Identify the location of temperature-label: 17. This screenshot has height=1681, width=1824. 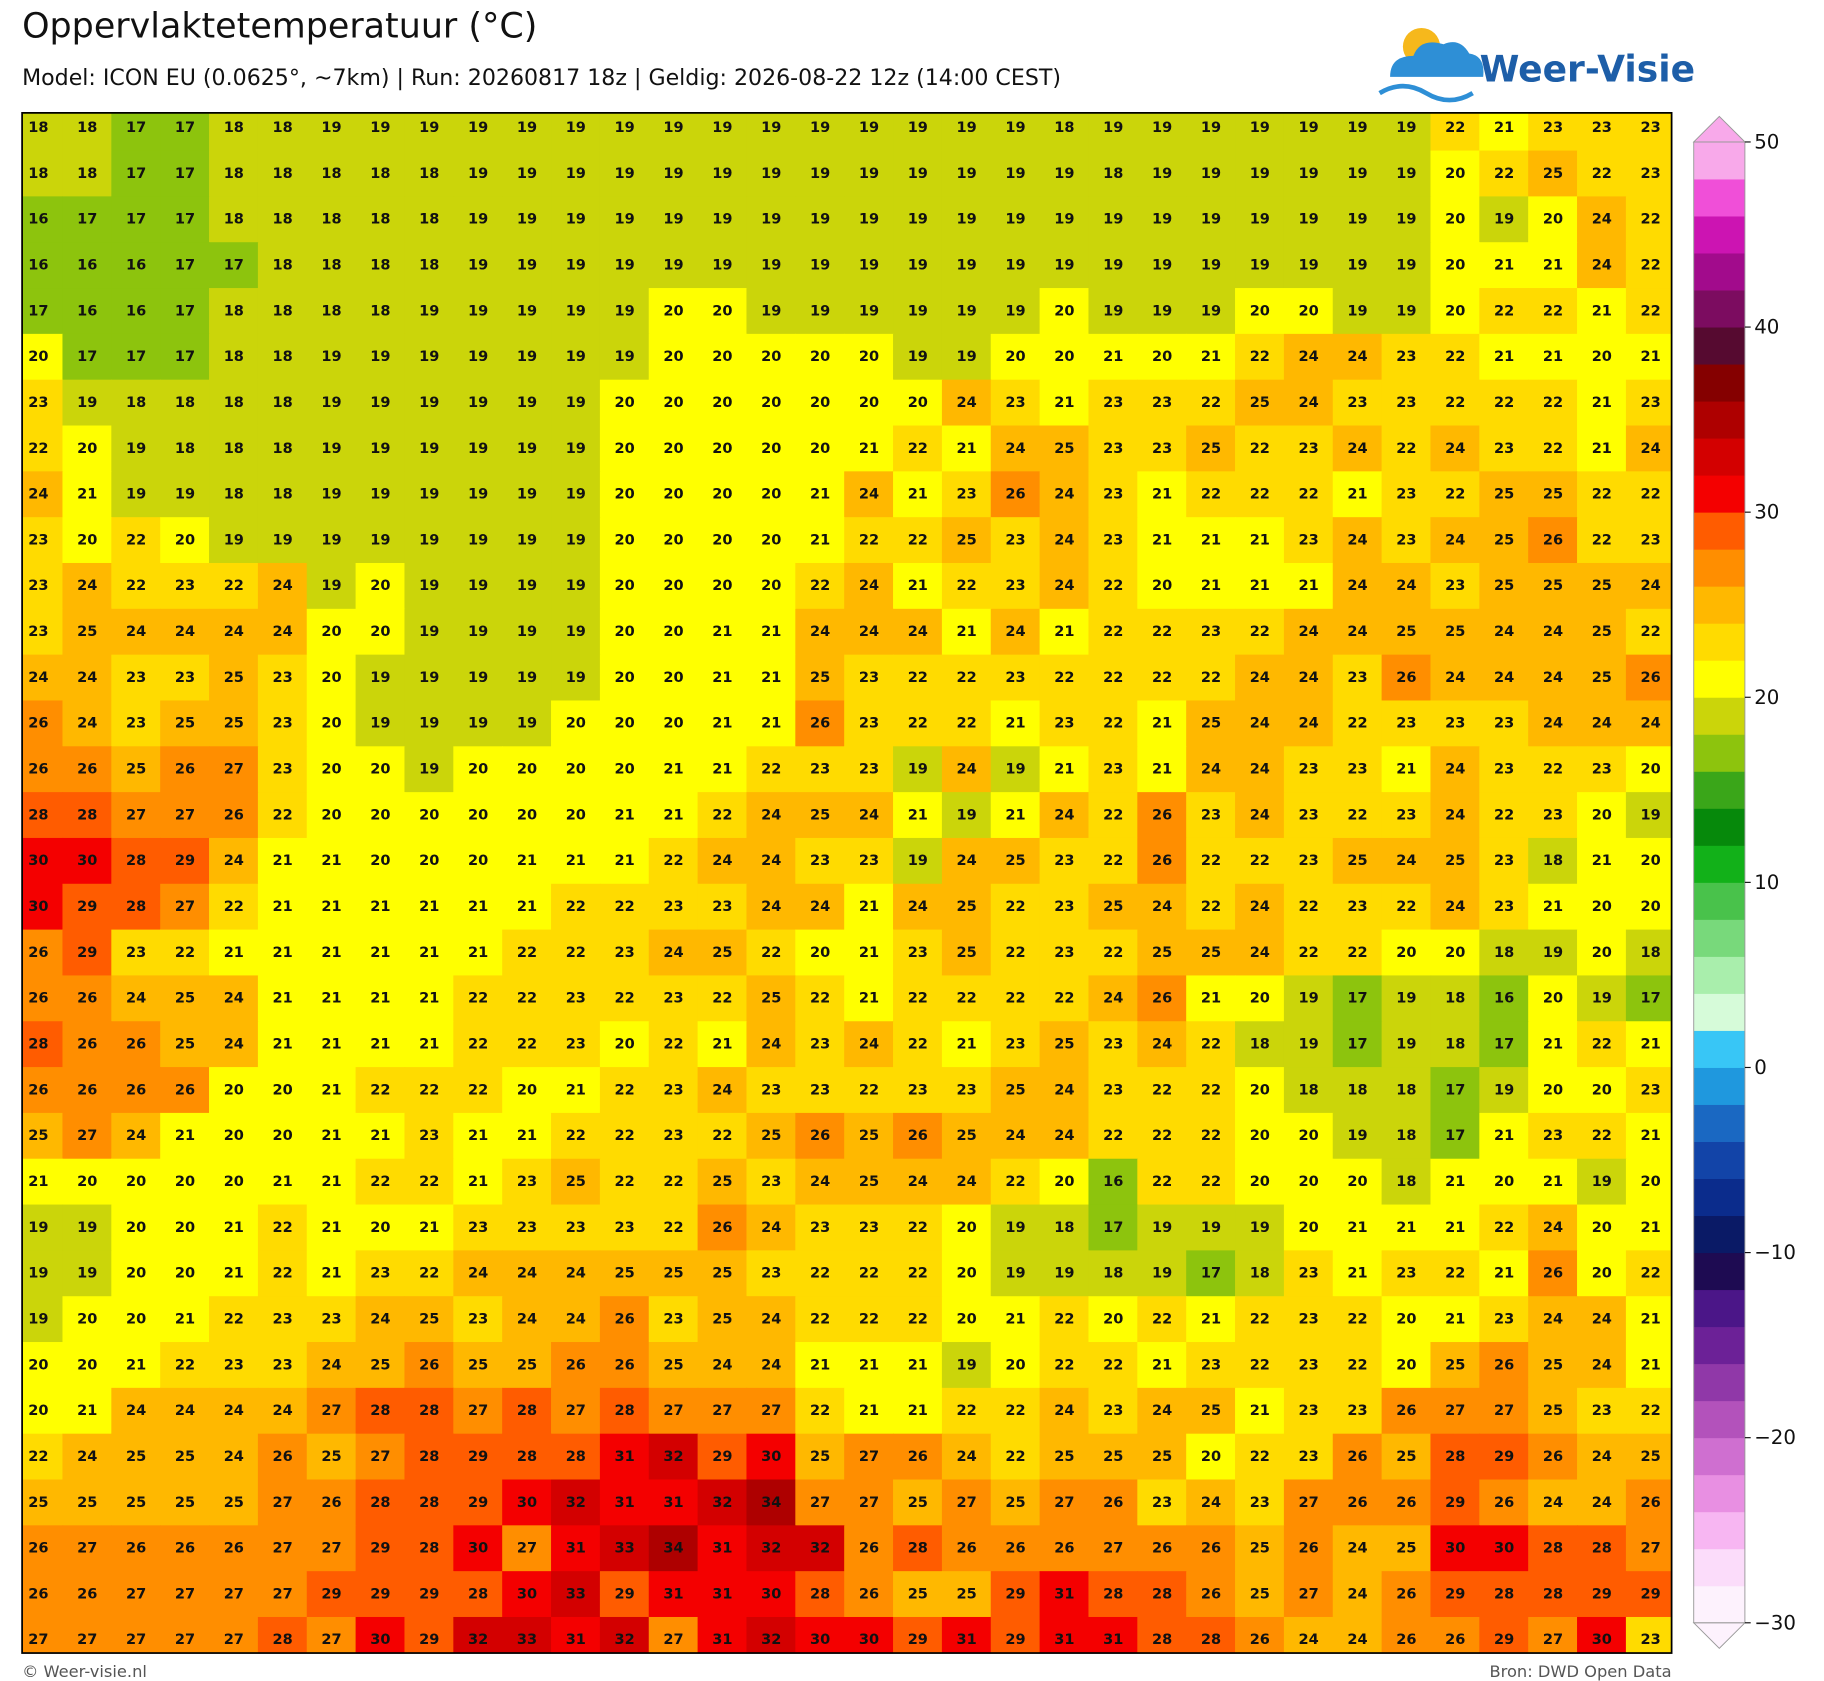
(136, 357).